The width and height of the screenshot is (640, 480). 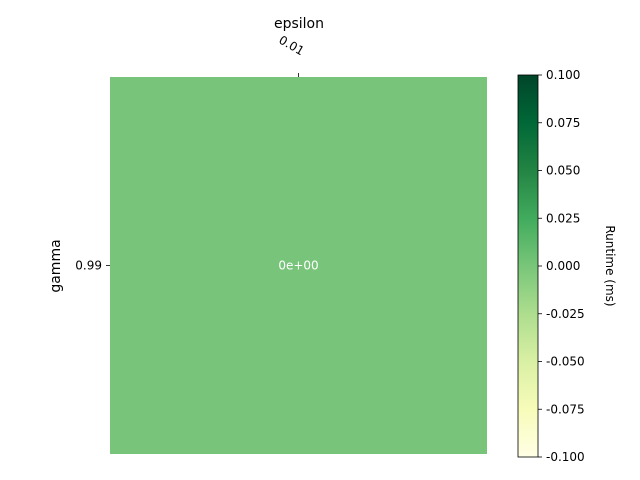 I want to click on x-axis-title: epsilon, so click(x=299, y=24).